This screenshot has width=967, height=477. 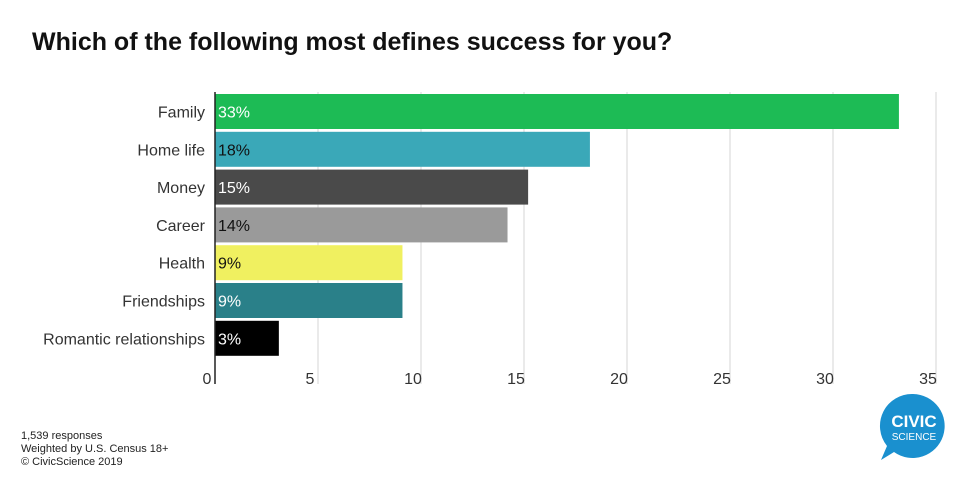 What do you see at coordinates (181, 188) in the screenshot?
I see `category-label-2: Money` at bounding box center [181, 188].